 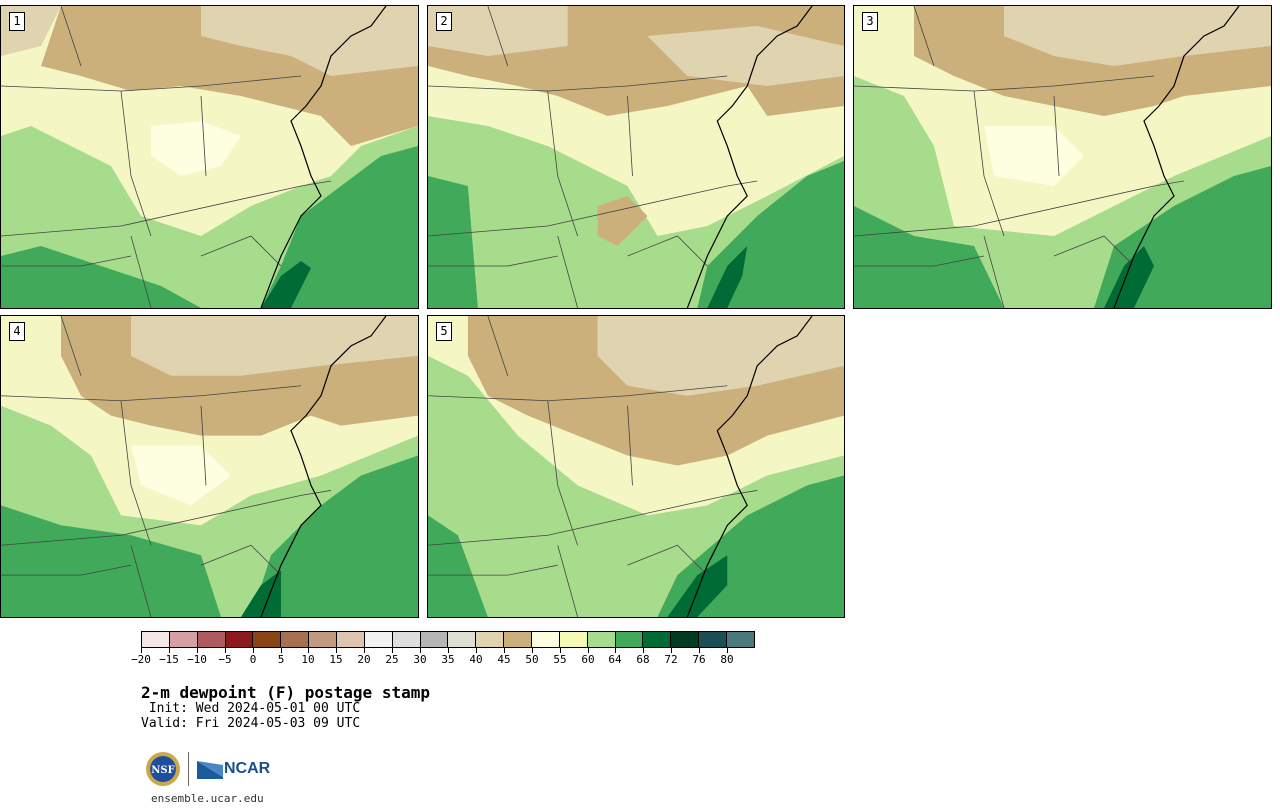 I want to click on color-bar-tick-label: 10, so click(x=308, y=659).